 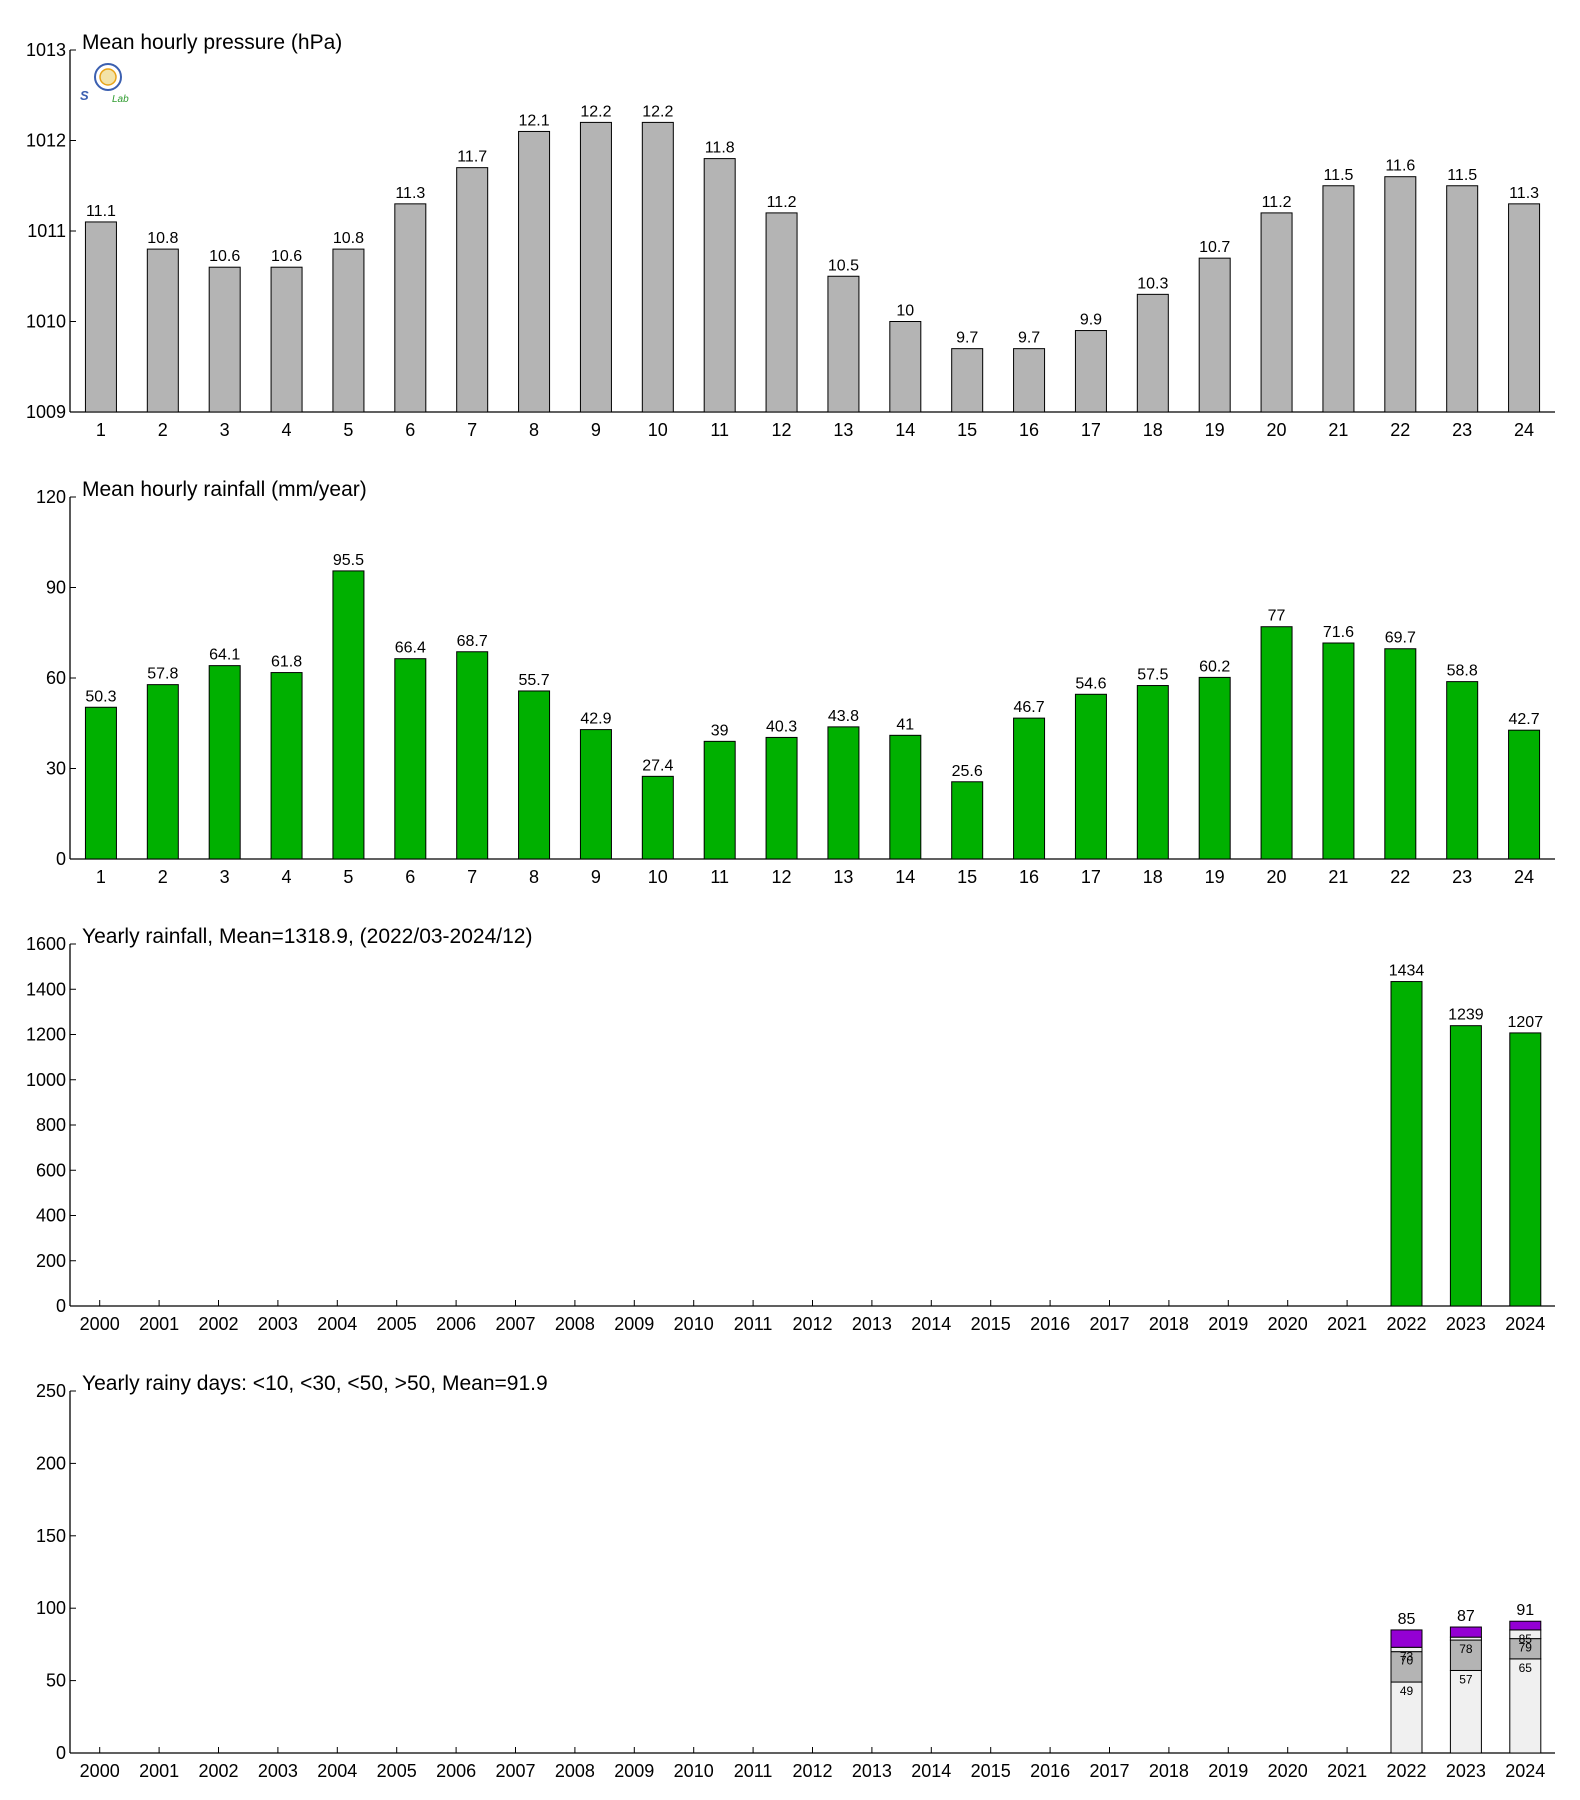 I want to click on bar-value-label: 40.3, so click(x=781, y=726).